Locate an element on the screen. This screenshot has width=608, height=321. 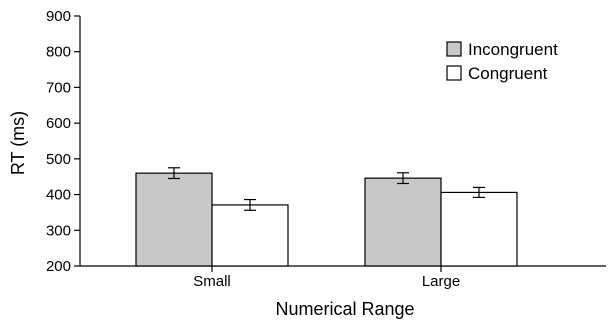
y-tick-label: 400 is located at coordinates (58, 195).